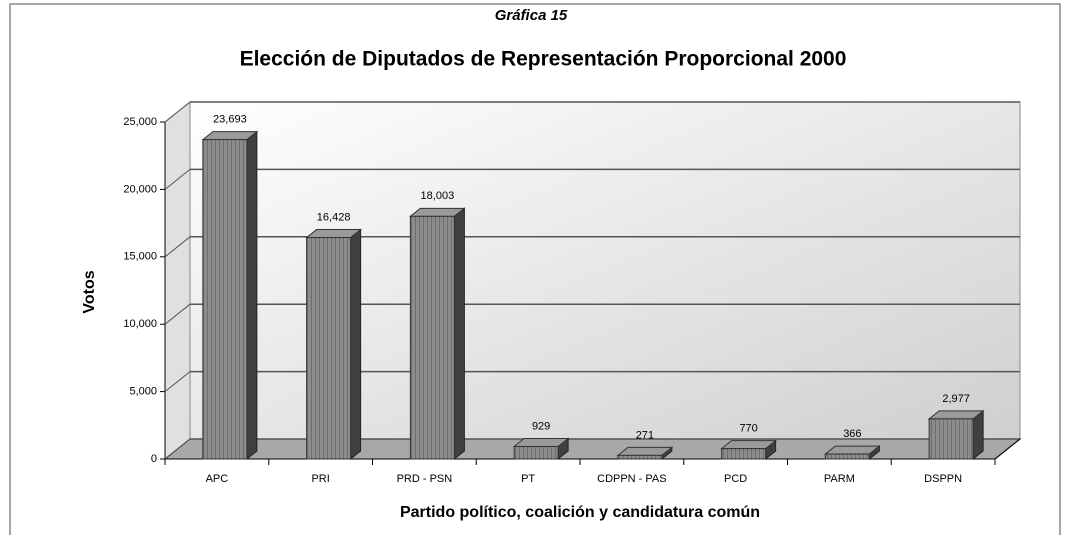 Image resolution: width=1071 pixels, height=535 pixels. I want to click on y-tick-label: 5,000, so click(143, 392).